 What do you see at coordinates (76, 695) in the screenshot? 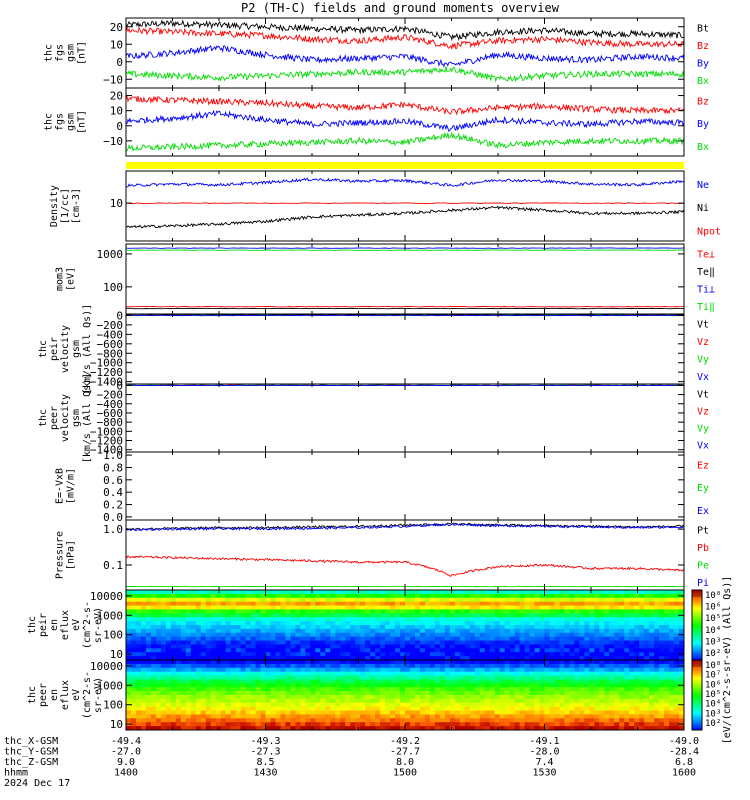
I see `ylabel-line-peer_spectrogram-4: eV` at bounding box center [76, 695].